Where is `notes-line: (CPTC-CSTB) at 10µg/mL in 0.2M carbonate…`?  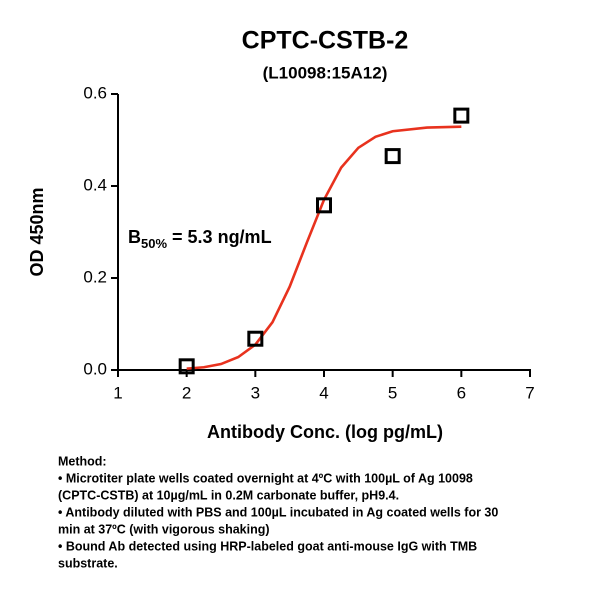
notes-line: (CPTC-CSTB) at 10µg/mL in 0.2M carbonate… is located at coordinates (228, 495).